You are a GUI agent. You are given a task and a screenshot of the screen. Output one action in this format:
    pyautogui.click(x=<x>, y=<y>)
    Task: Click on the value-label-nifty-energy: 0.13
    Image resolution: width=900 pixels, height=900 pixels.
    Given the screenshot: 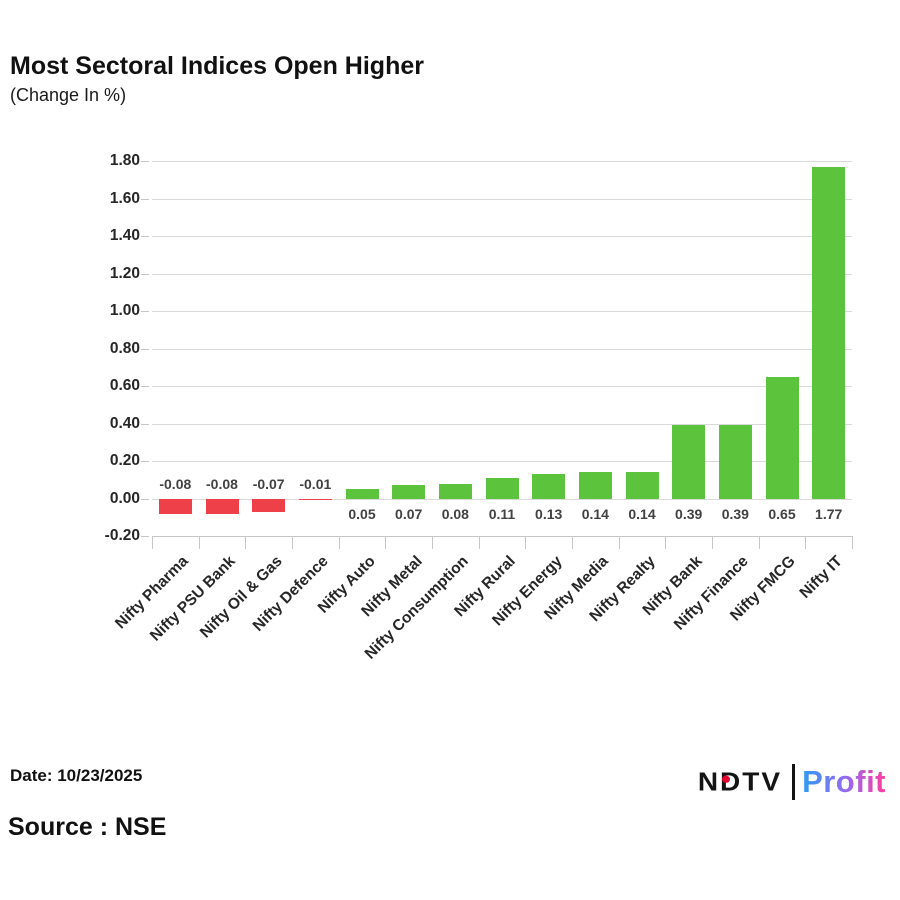 What is the action you would take?
    pyautogui.click(x=549, y=513)
    